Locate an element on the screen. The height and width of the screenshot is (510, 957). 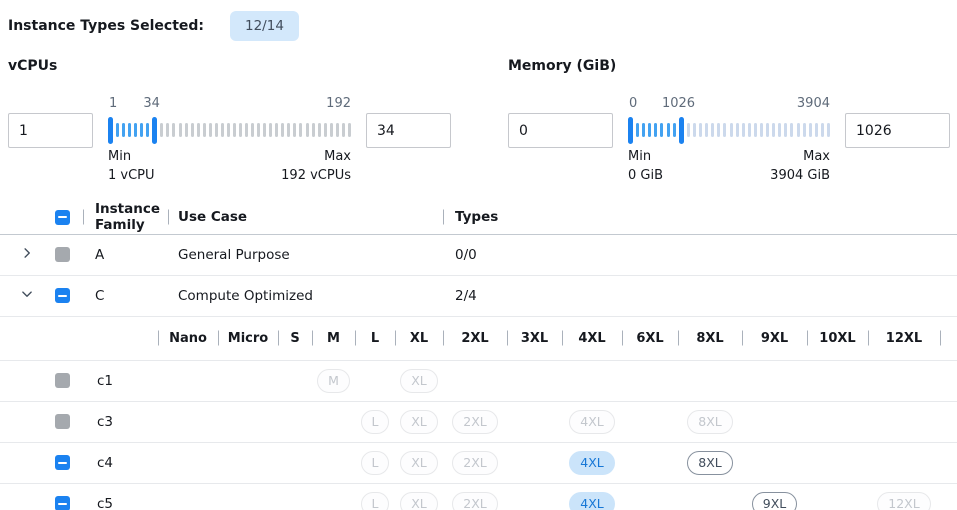
size-column-header: L is located at coordinates (375, 338).